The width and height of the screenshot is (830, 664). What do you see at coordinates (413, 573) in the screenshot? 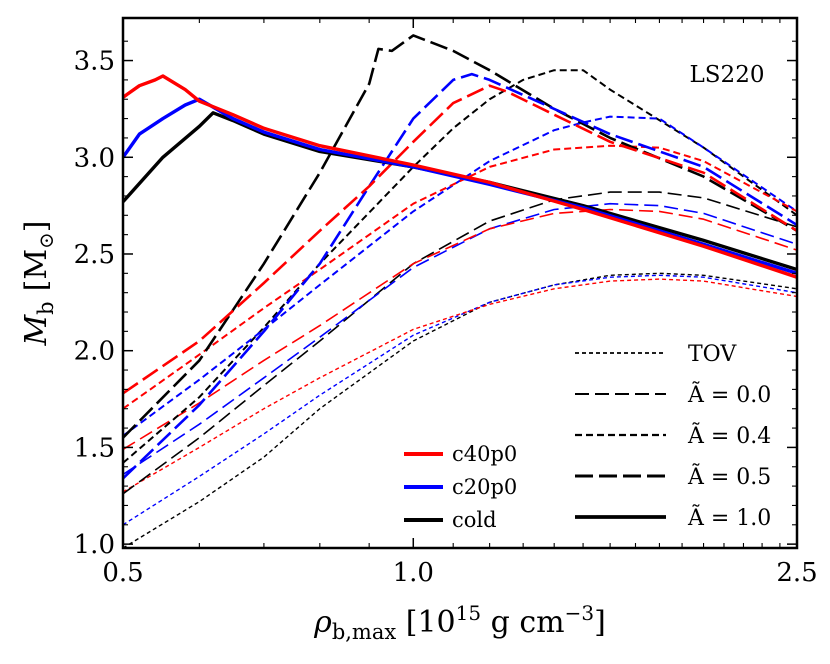
I see `x-tick-label-1: 1.0` at bounding box center [413, 573].